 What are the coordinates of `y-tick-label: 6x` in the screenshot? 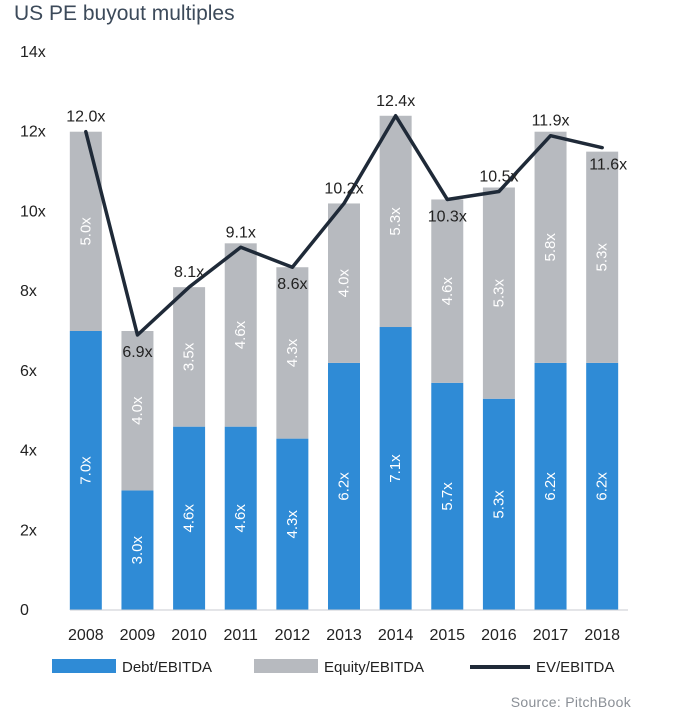 It's located at (28, 371).